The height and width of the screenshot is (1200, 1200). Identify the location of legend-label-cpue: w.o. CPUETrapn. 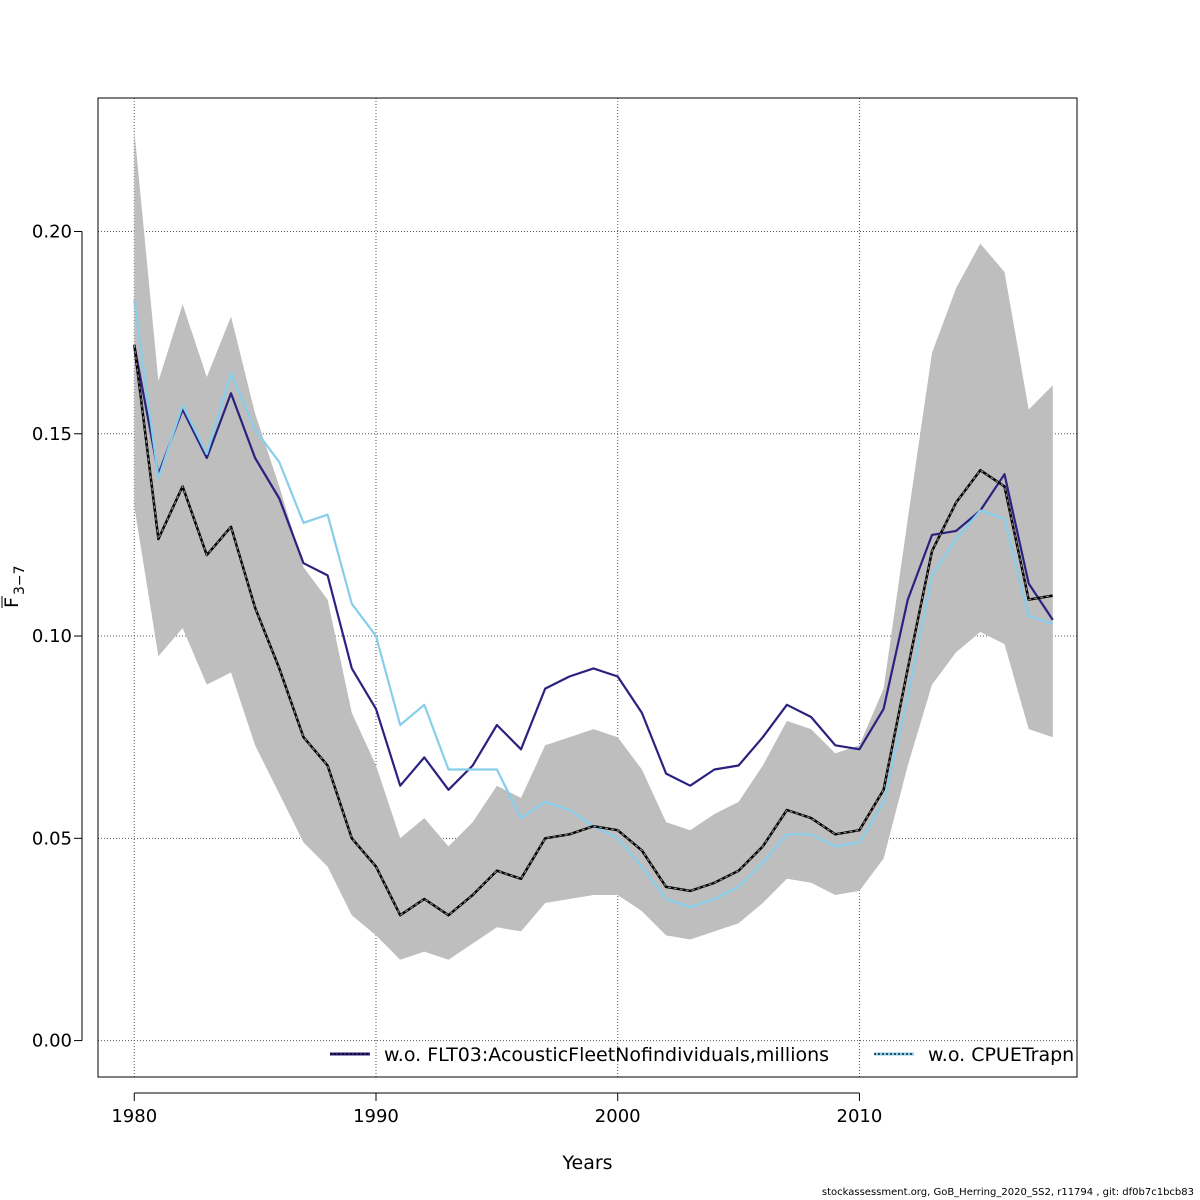
(1001, 1055).